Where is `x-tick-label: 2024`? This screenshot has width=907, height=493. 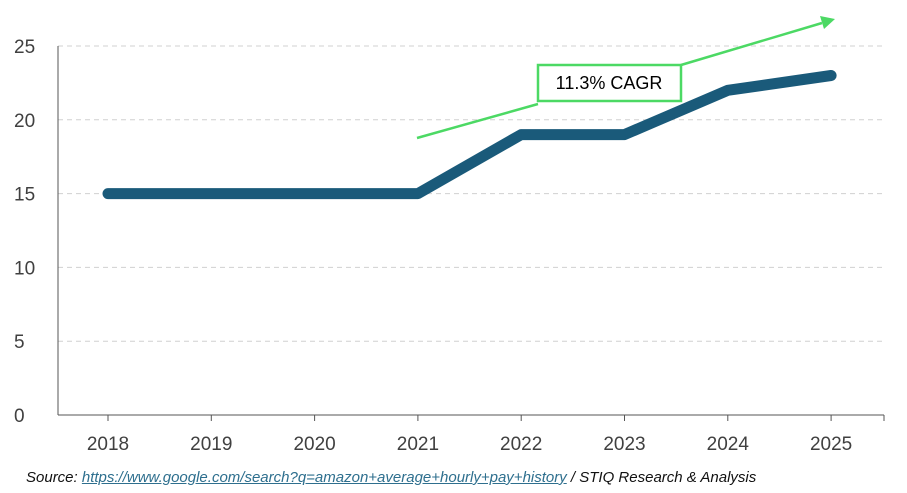 x-tick-label: 2024 is located at coordinates (728, 444).